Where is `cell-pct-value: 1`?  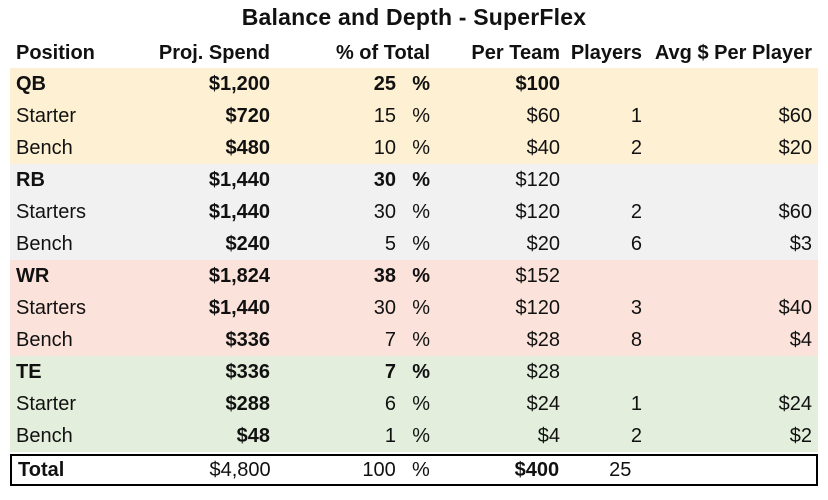 cell-pct-value: 1 is located at coordinates (390, 435).